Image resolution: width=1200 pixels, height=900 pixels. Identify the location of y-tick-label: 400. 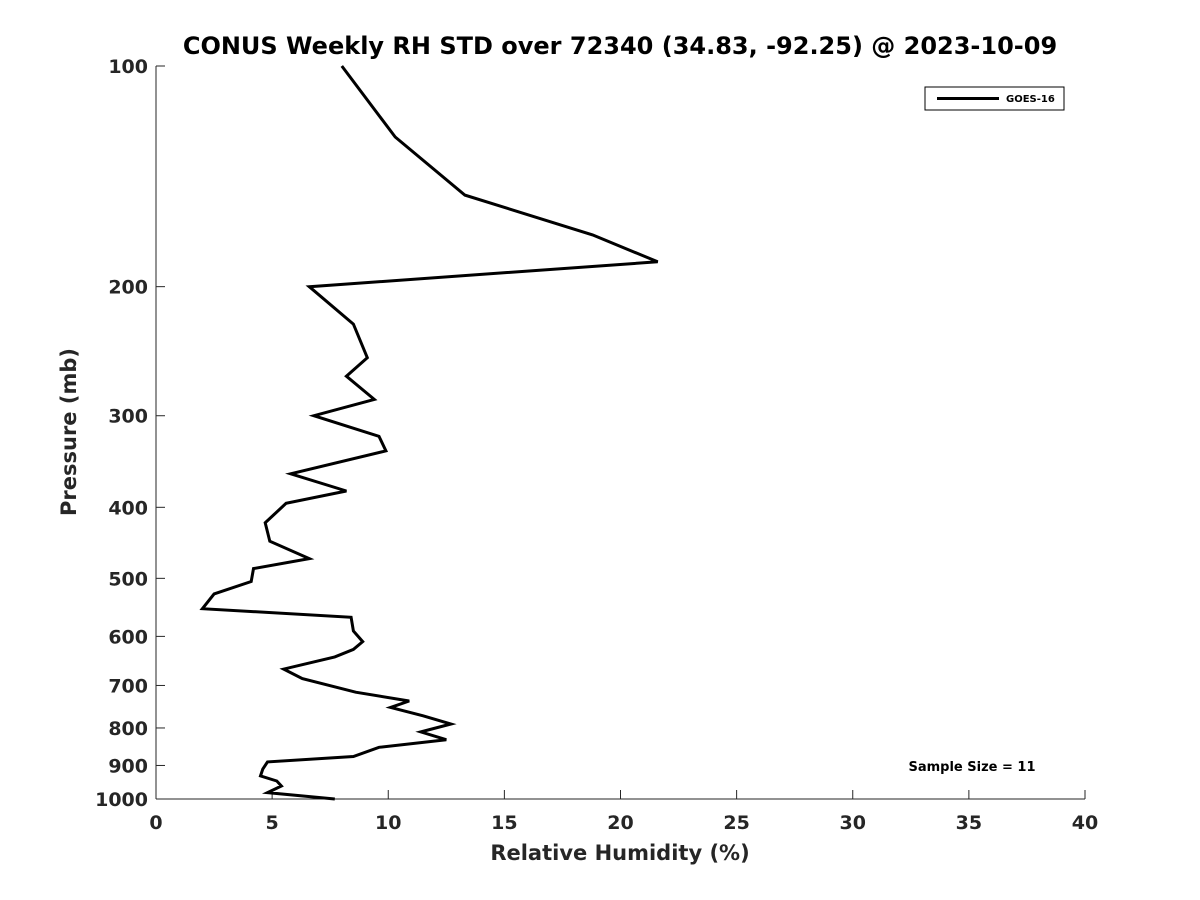
(128, 508).